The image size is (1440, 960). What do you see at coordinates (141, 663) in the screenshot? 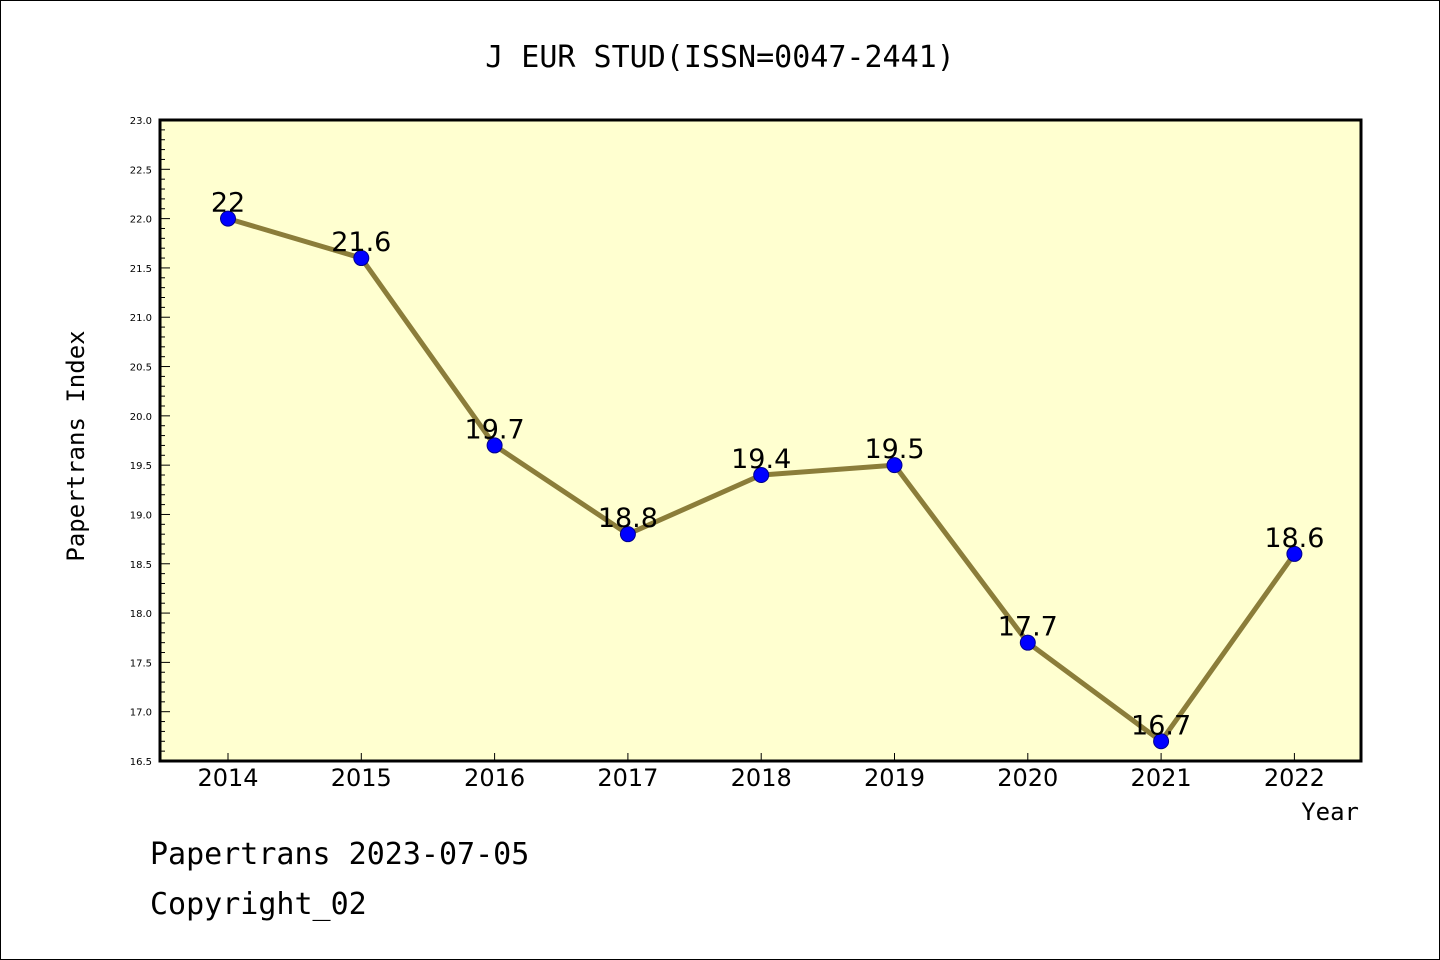
I see `y-tick-label: 17.5` at bounding box center [141, 663].